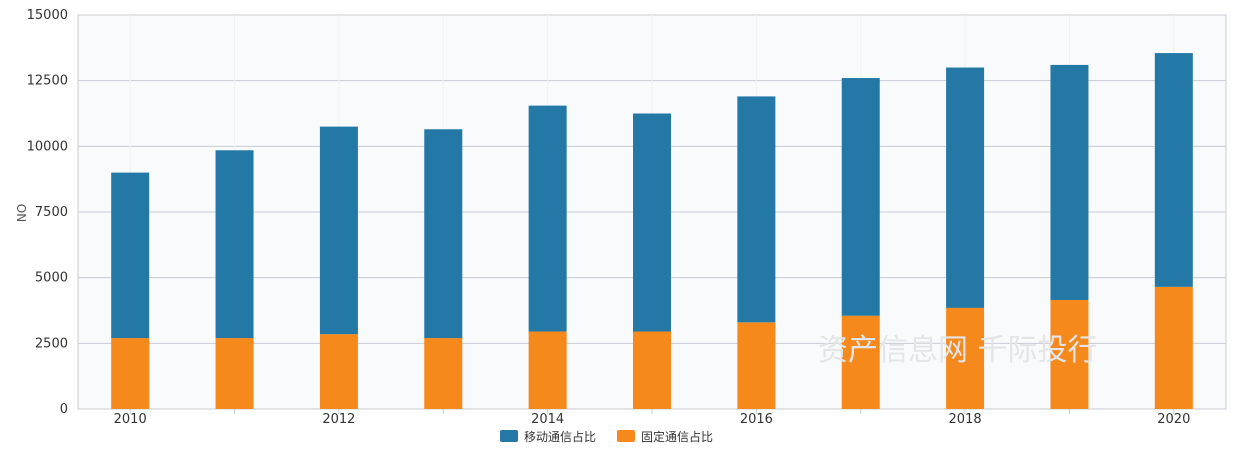  What do you see at coordinates (51, 343) in the screenshot?
I see `y-tick-label: 2500` at bounding box center [51, 343].